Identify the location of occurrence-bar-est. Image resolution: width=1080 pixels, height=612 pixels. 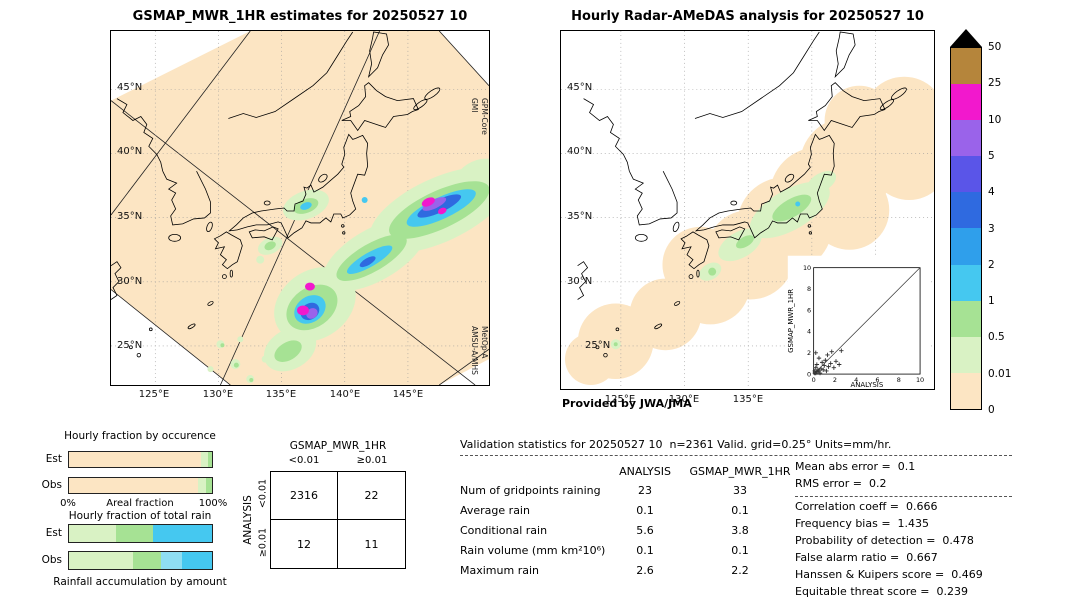
(140, 459).